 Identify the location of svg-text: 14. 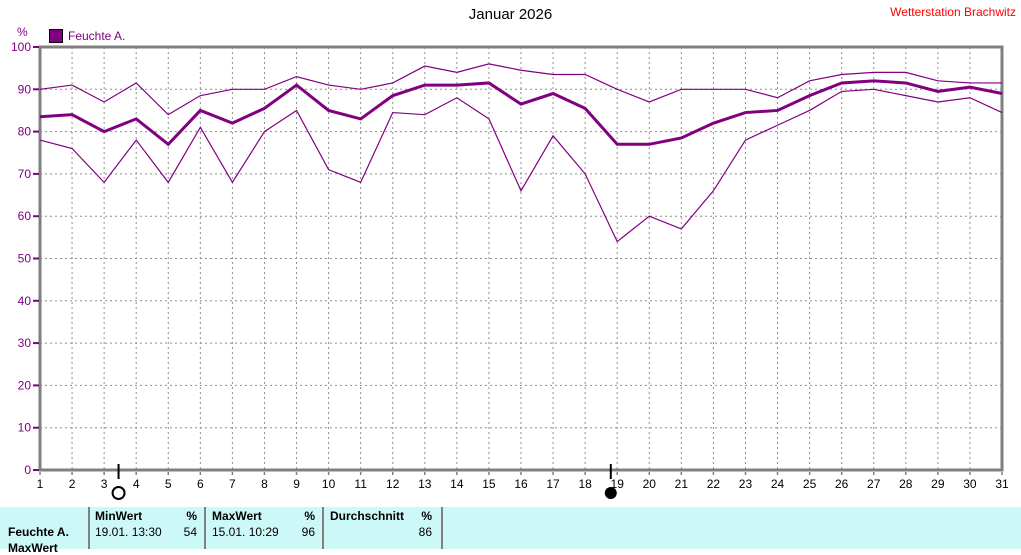
(457, 484).